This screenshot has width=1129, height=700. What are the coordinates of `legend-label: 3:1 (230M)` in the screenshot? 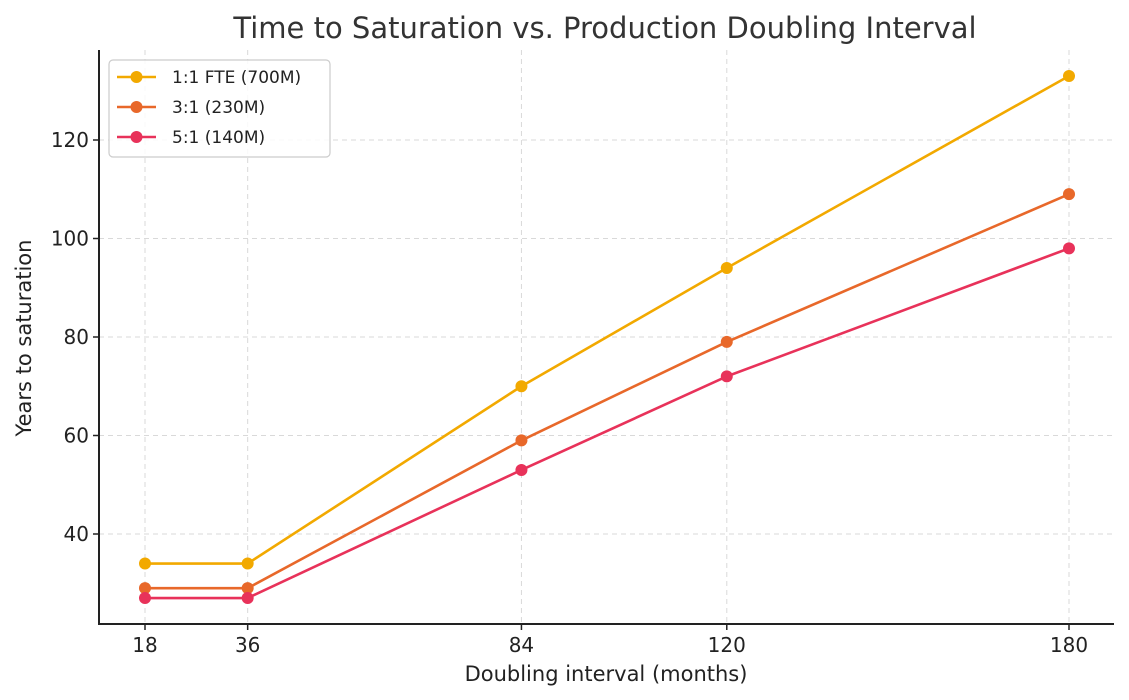 It's located at (218, 108).